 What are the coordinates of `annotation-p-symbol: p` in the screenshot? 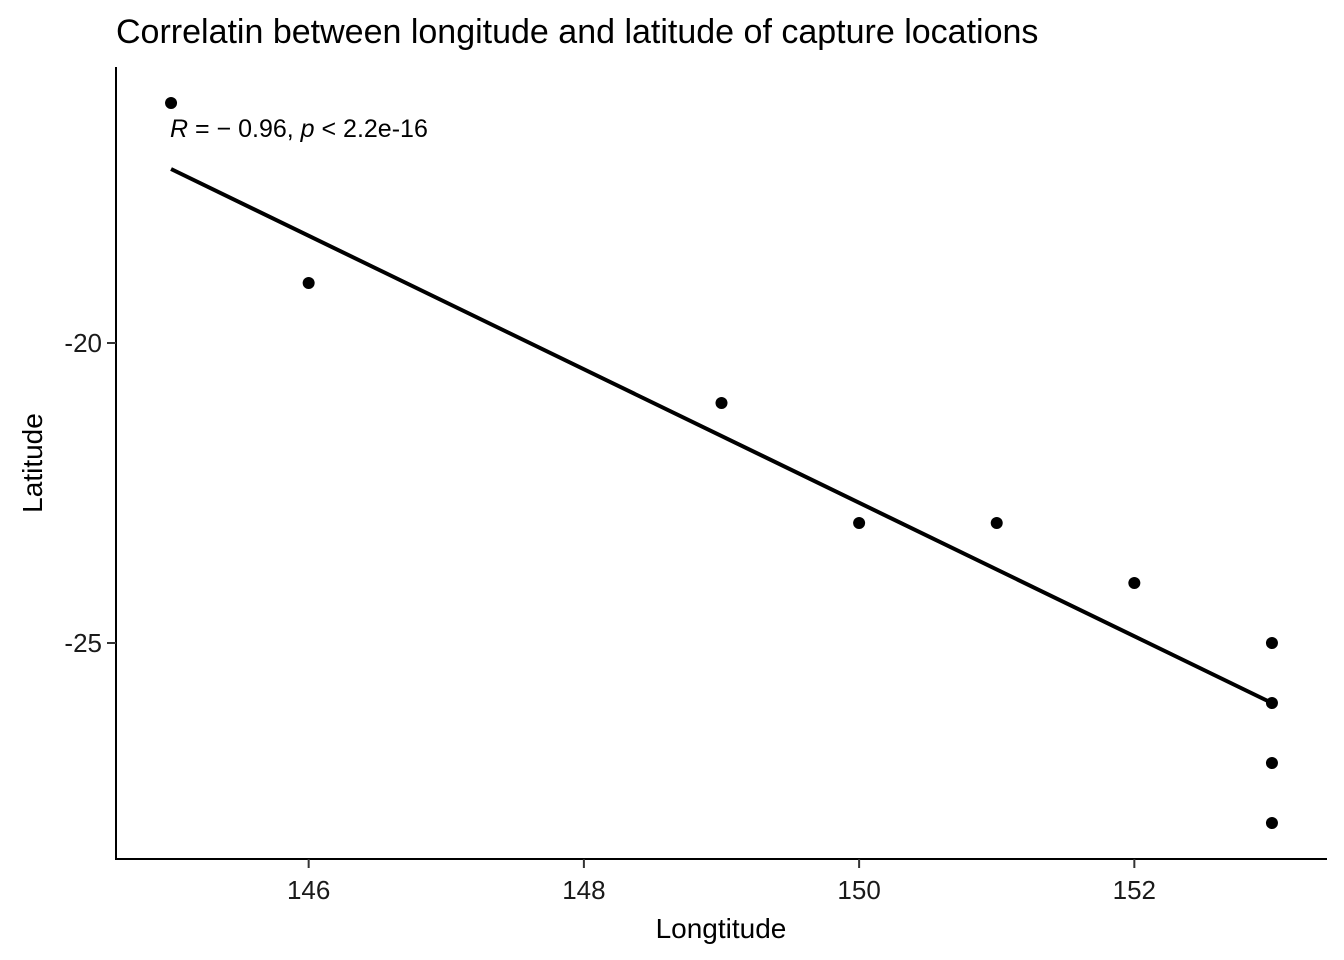 It's located at (307, 129).